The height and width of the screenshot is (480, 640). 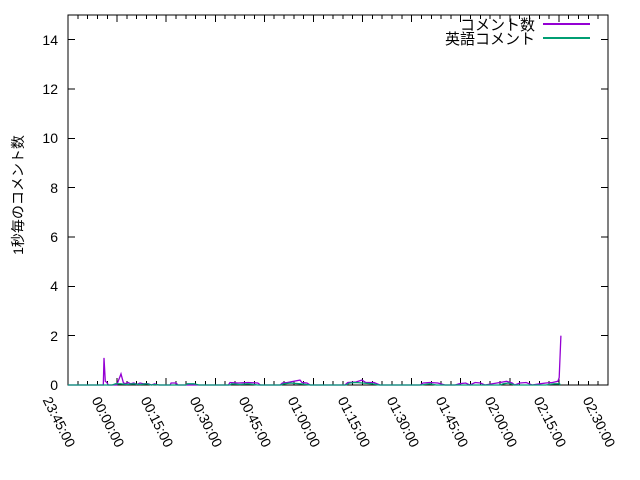 I want to click on legend-line-comments, so click(x=566, y=24).